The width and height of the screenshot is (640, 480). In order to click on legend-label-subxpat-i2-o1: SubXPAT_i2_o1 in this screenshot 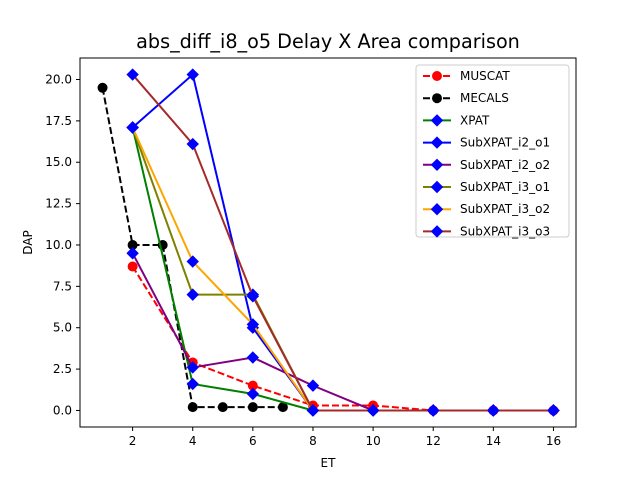, I will do `click(505, 143)`.